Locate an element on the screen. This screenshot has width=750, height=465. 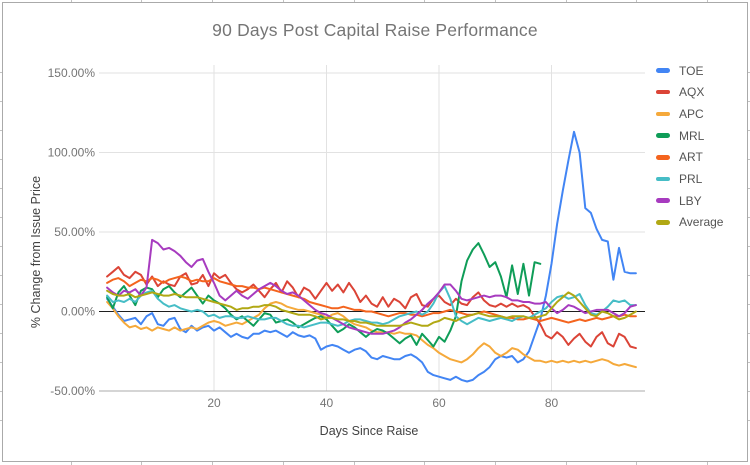
x-axis-title: Days Since Raise is located at coordinates (369, 431).